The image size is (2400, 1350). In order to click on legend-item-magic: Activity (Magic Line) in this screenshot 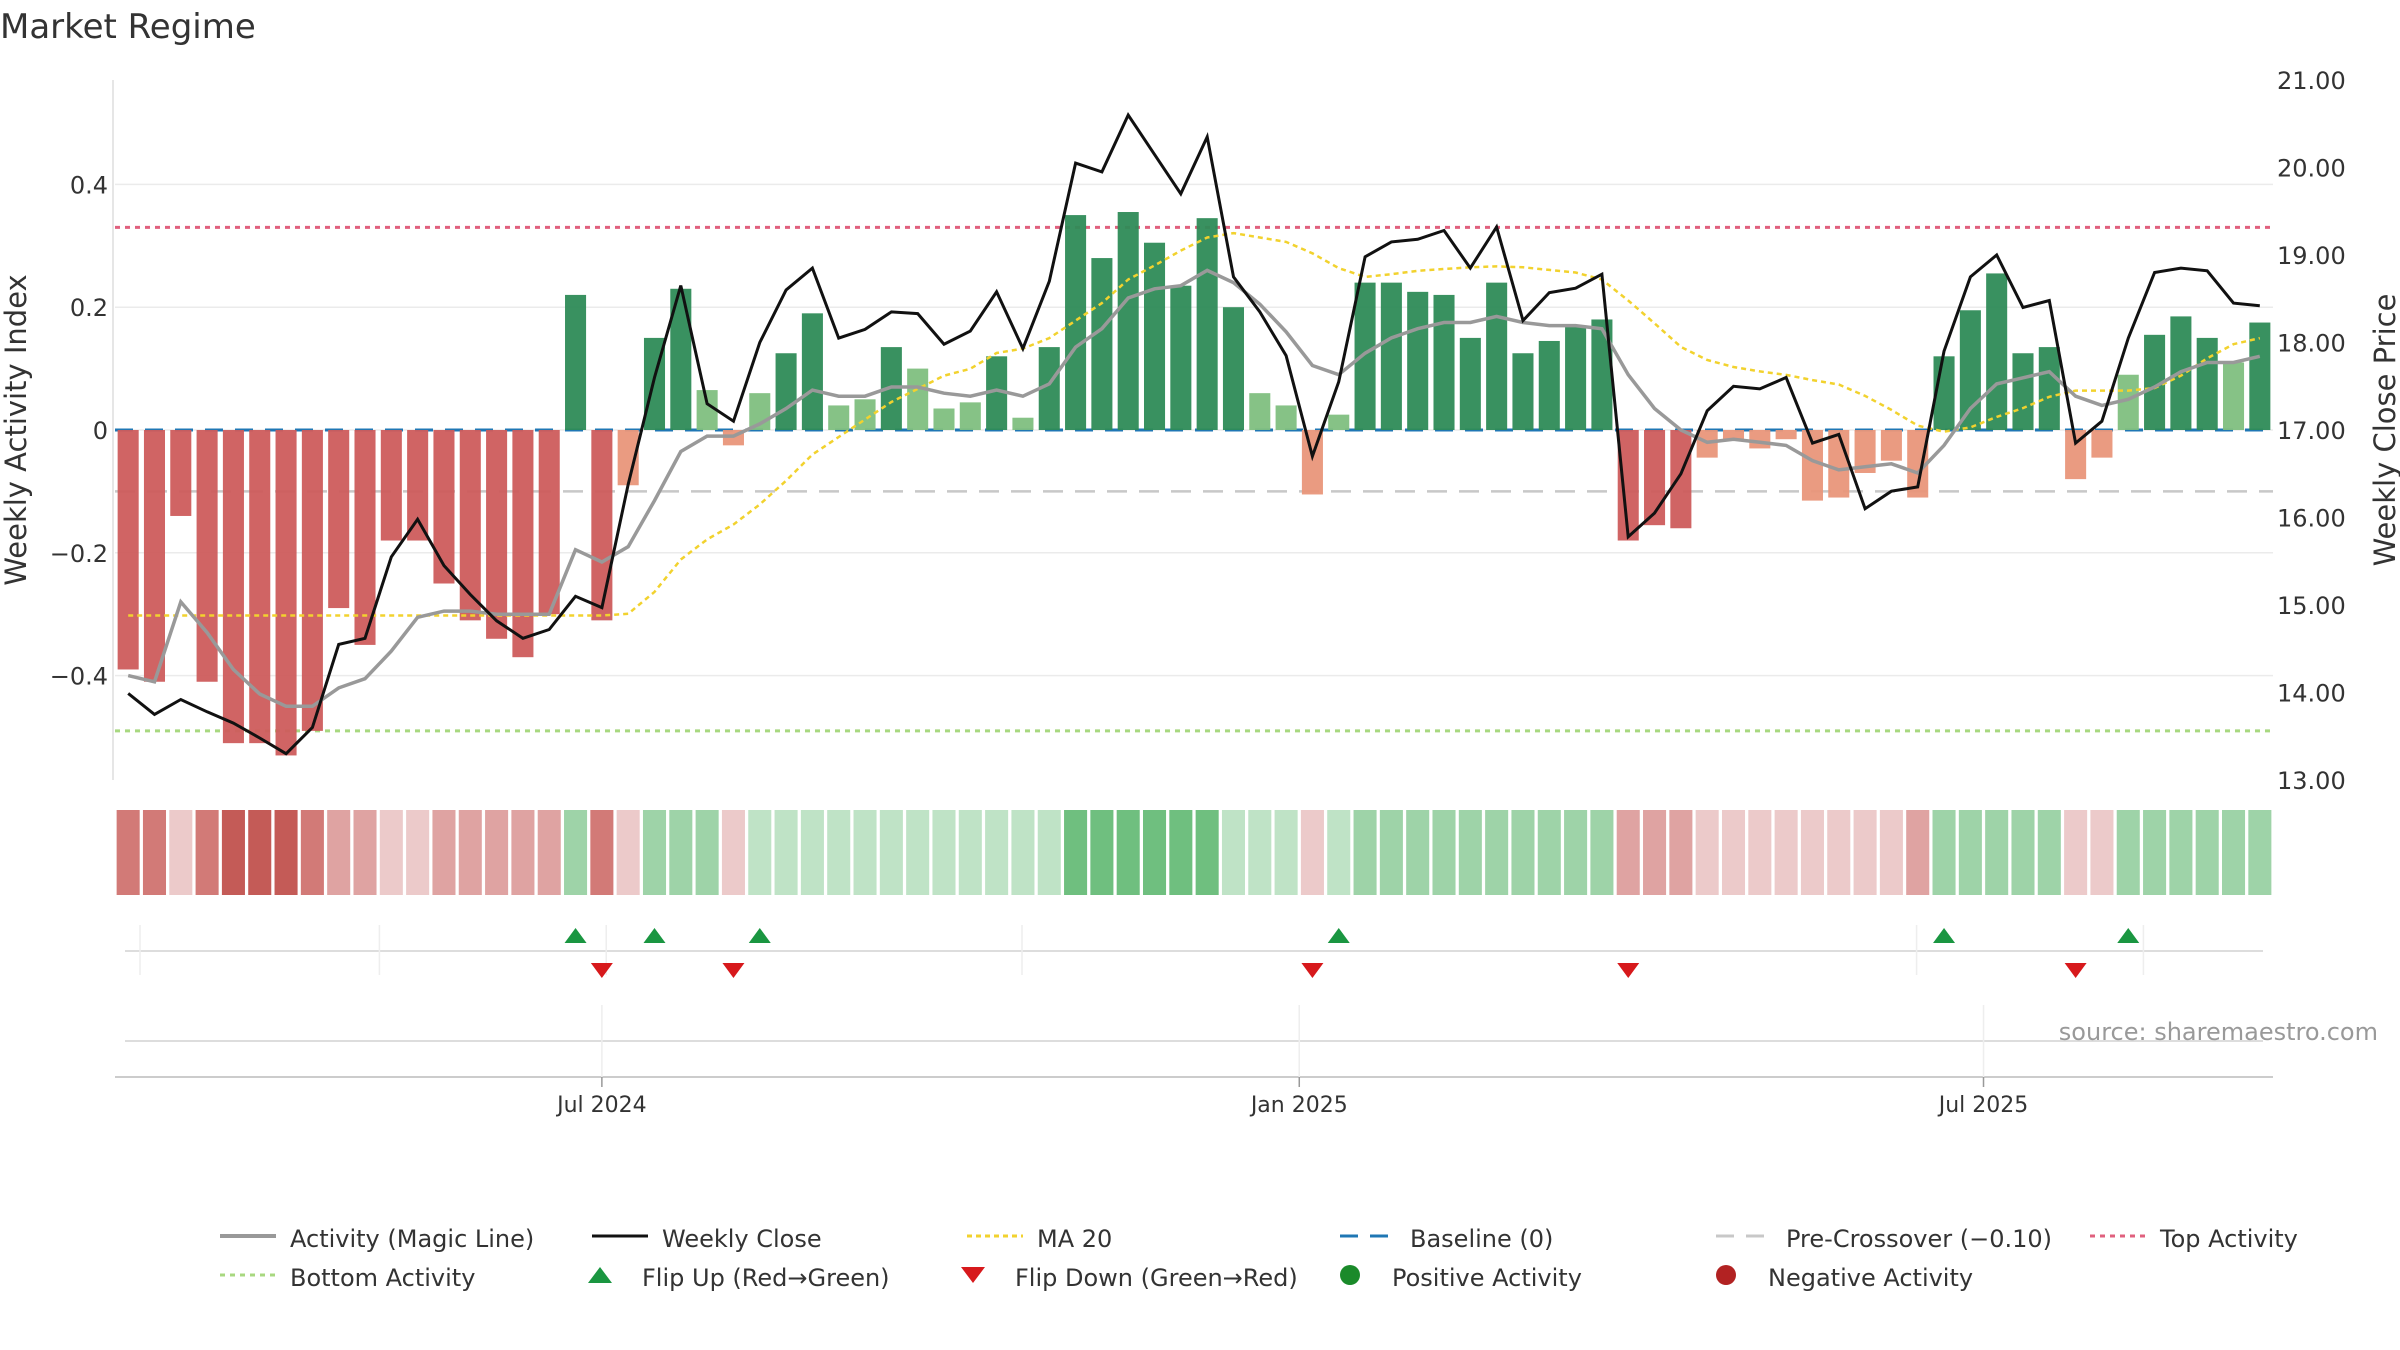, I will do `click(377, 1239)`.